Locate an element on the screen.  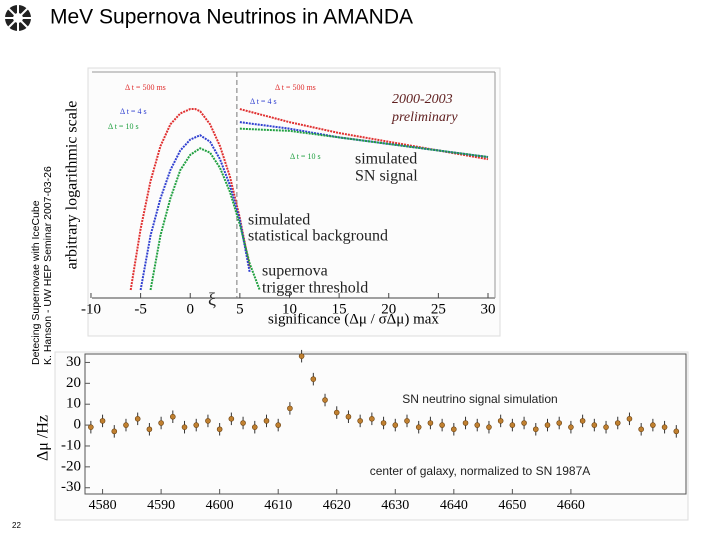
slide-title: MeV Supernova Neutrinos in AMANDA is located at coordinates (231, 17).